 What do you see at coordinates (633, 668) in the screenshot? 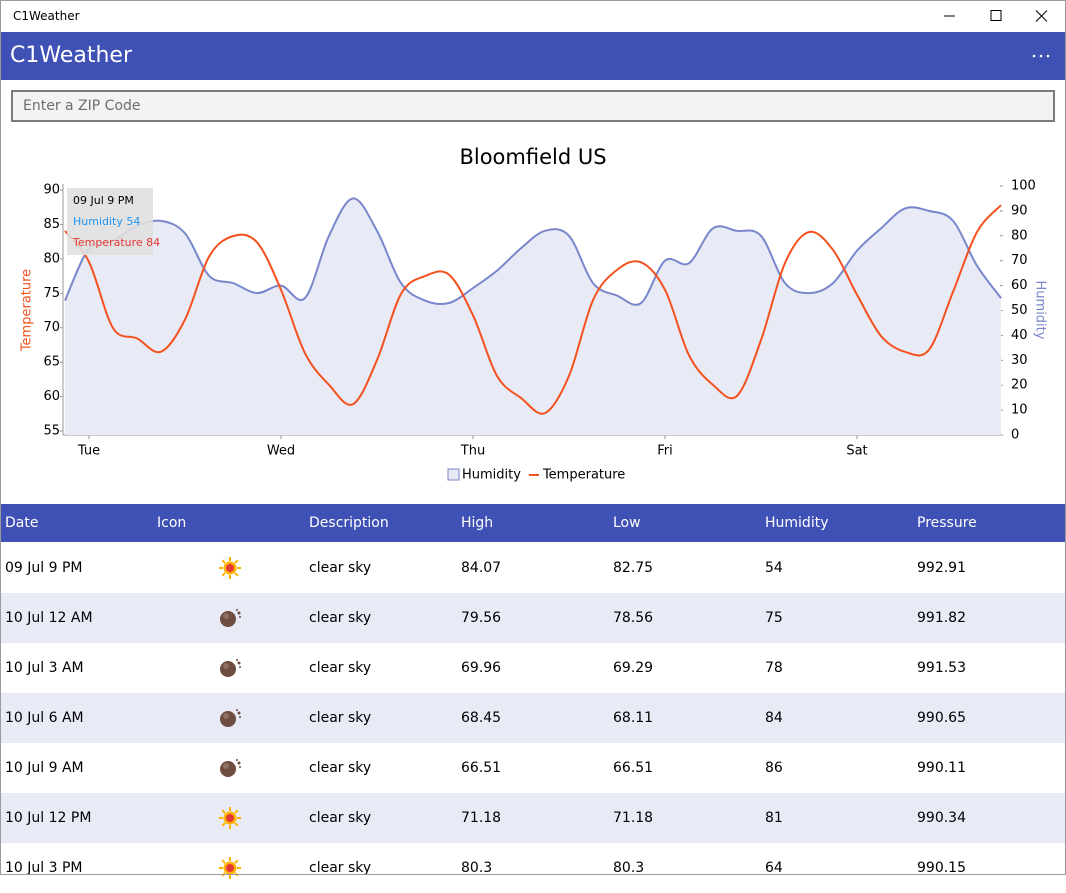
I see `table-cell: 69.29` at bounding box center [633, 668].